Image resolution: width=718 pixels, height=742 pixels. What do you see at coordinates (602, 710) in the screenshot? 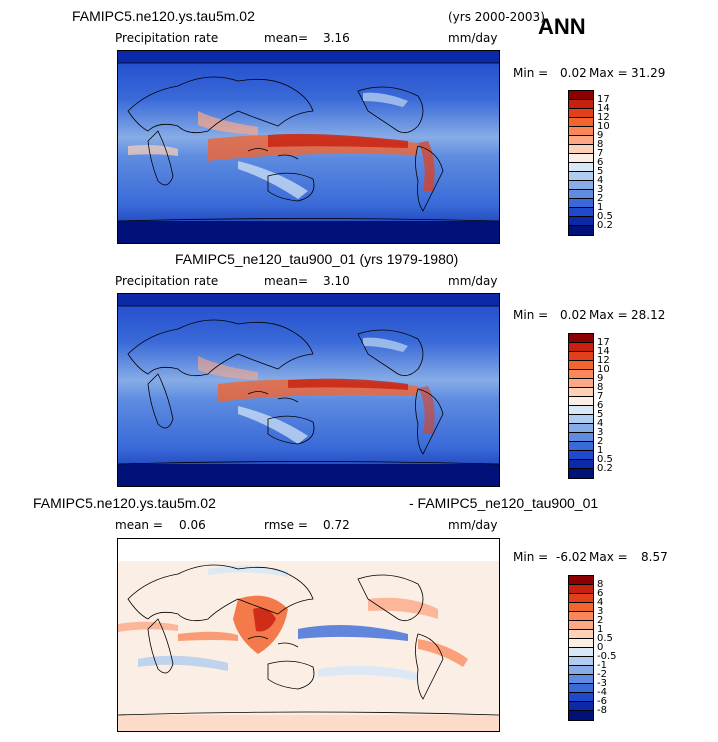
I see `colorbar-level-label: -8` at bounding box center [602, 710].